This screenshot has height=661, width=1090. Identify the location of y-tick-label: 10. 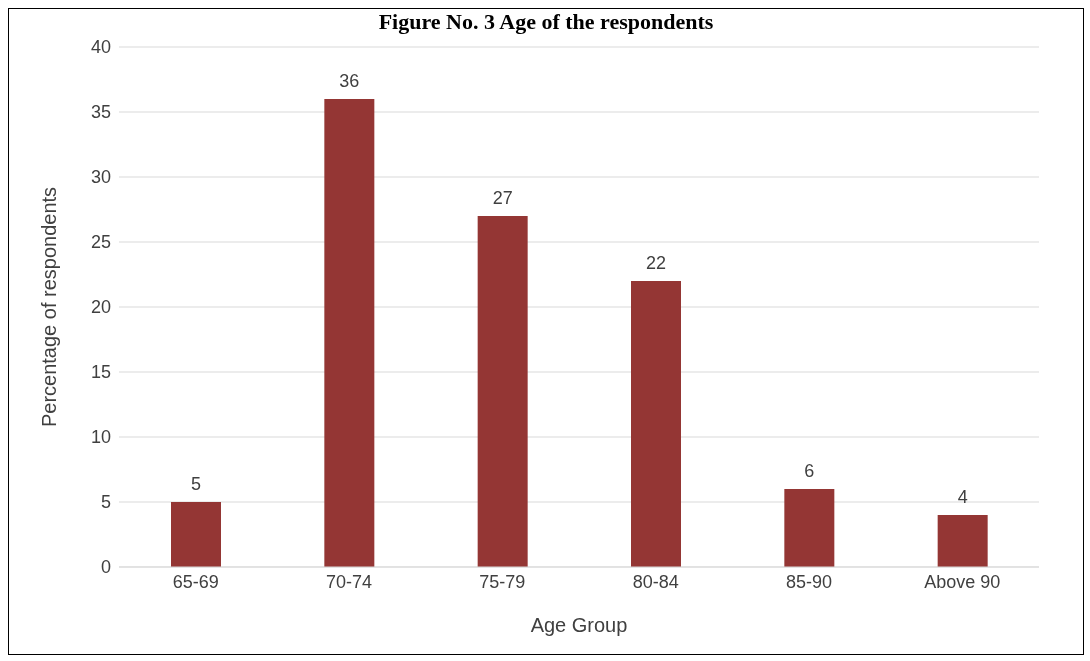
(100, 437).